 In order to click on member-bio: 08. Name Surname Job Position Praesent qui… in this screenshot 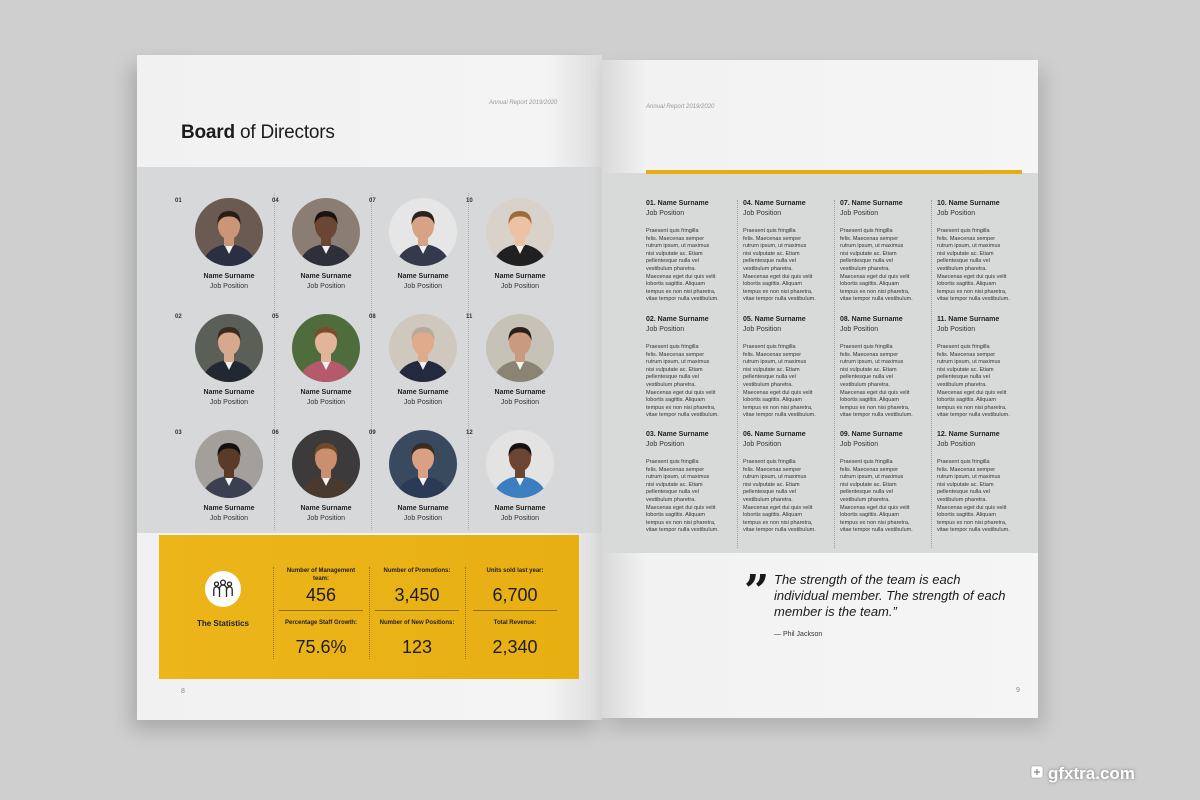, I will do `click(884, 368)`.